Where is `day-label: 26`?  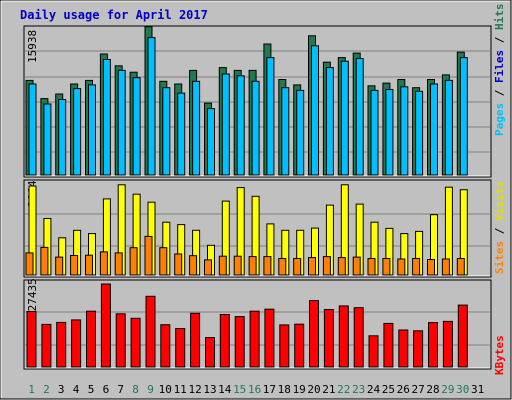 day-label: 26 is located at coordinates (403, 389).